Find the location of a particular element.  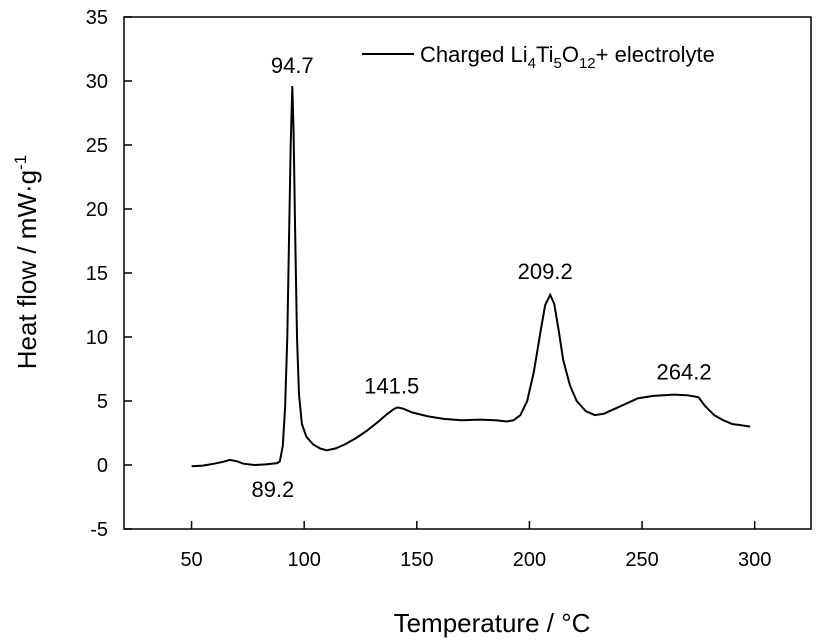

legend-suffix: + electrolyte is located at coordinates (655, 54).